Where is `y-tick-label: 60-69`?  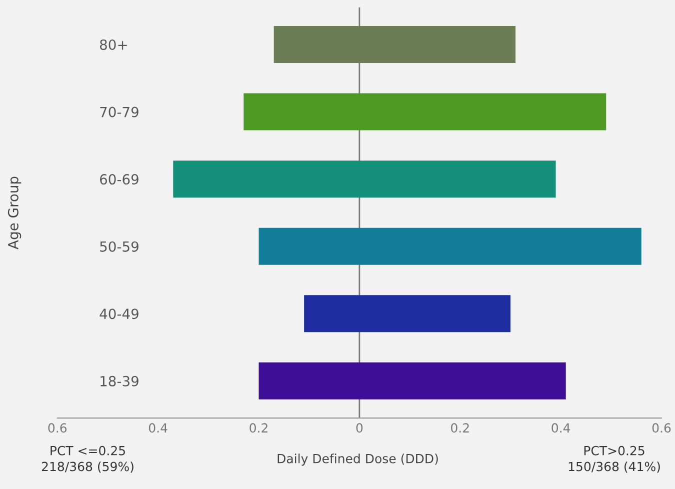
y-tick-label: 60-69 is located at coordinates (119, 179).